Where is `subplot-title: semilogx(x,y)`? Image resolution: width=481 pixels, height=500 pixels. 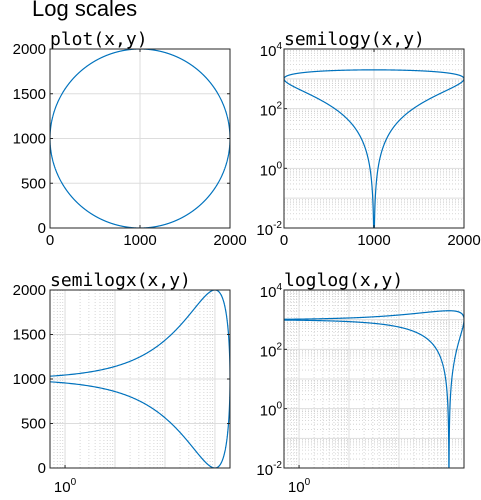 subplot-title: semilogx(x,y) is located at coordinates (120, 280).